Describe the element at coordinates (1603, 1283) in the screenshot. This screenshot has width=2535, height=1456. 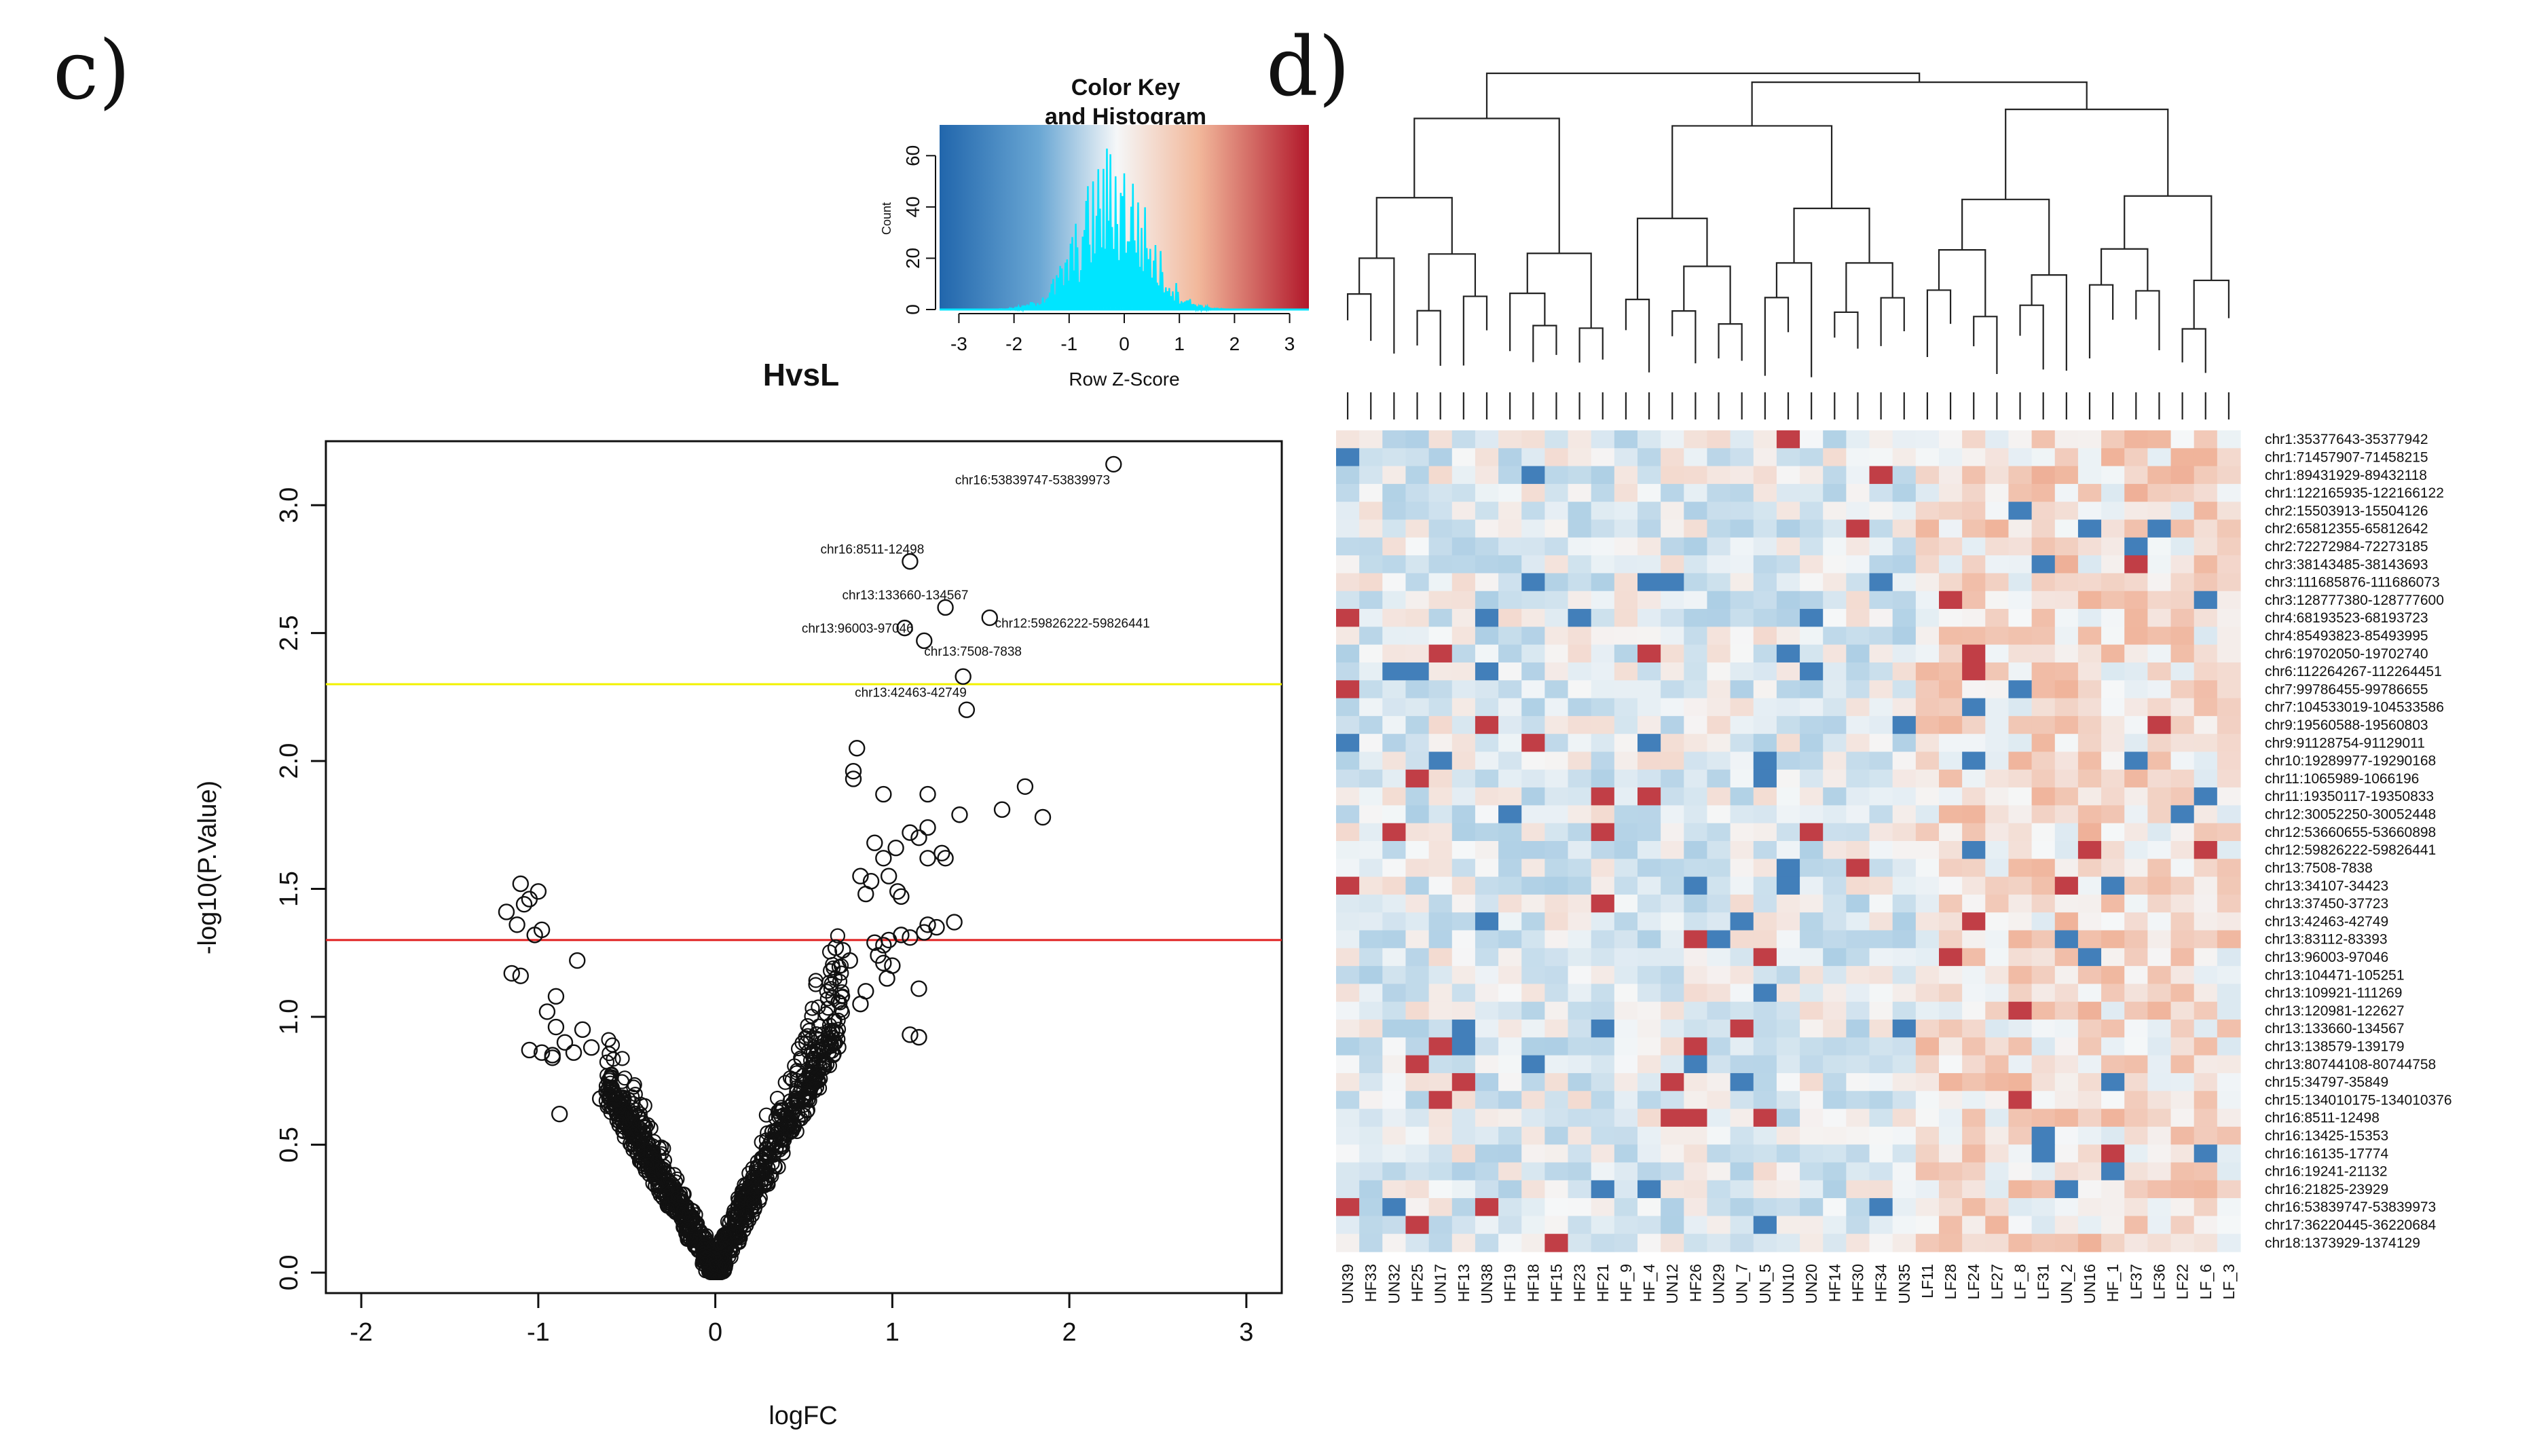
I see `heatmap-column-label: HF21` at that location.